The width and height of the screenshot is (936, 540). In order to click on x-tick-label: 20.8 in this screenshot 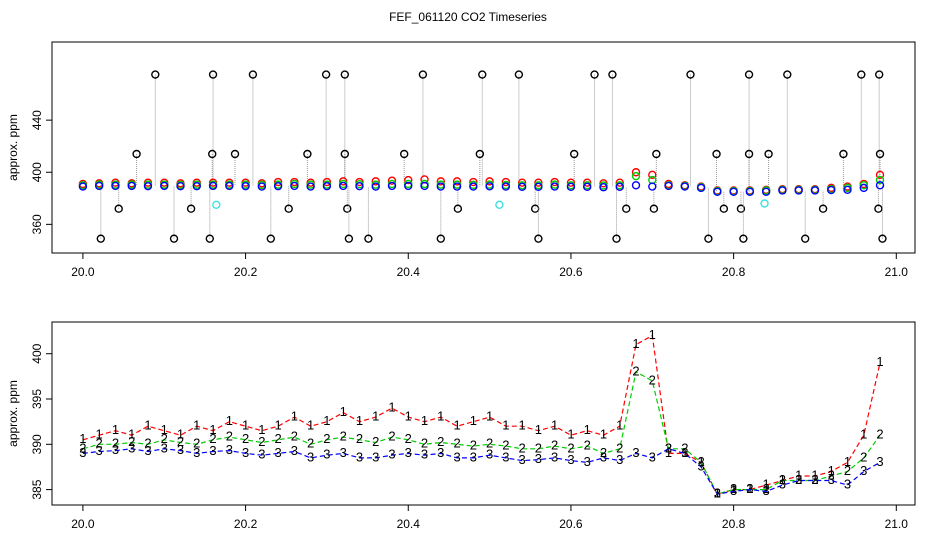, I will do `click(734, 272)`.